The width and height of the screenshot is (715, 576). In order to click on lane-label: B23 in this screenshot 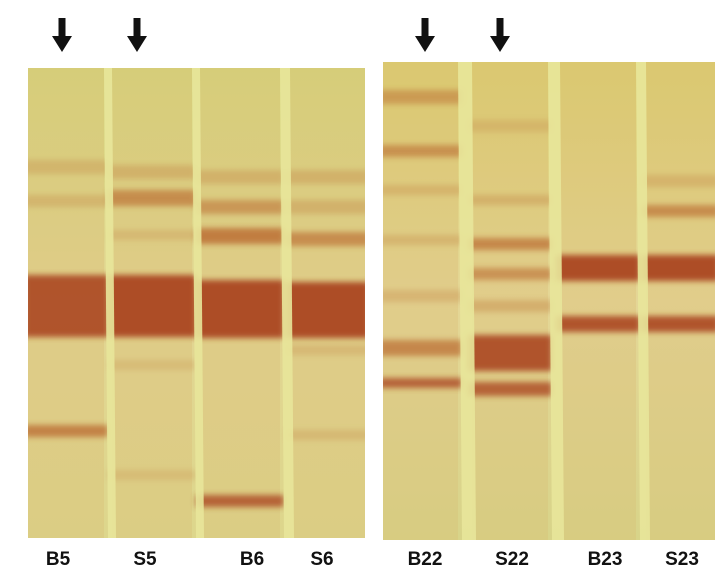, I will do `click(605, 559)`.